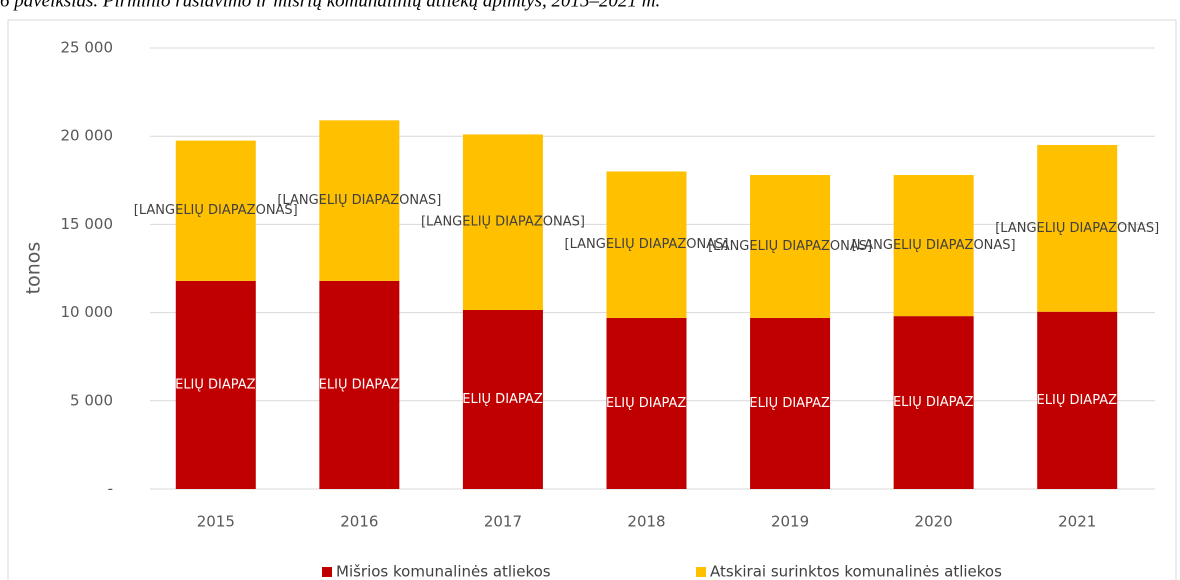  I want to click on x-tick-label: 2020, so click(934, 522).